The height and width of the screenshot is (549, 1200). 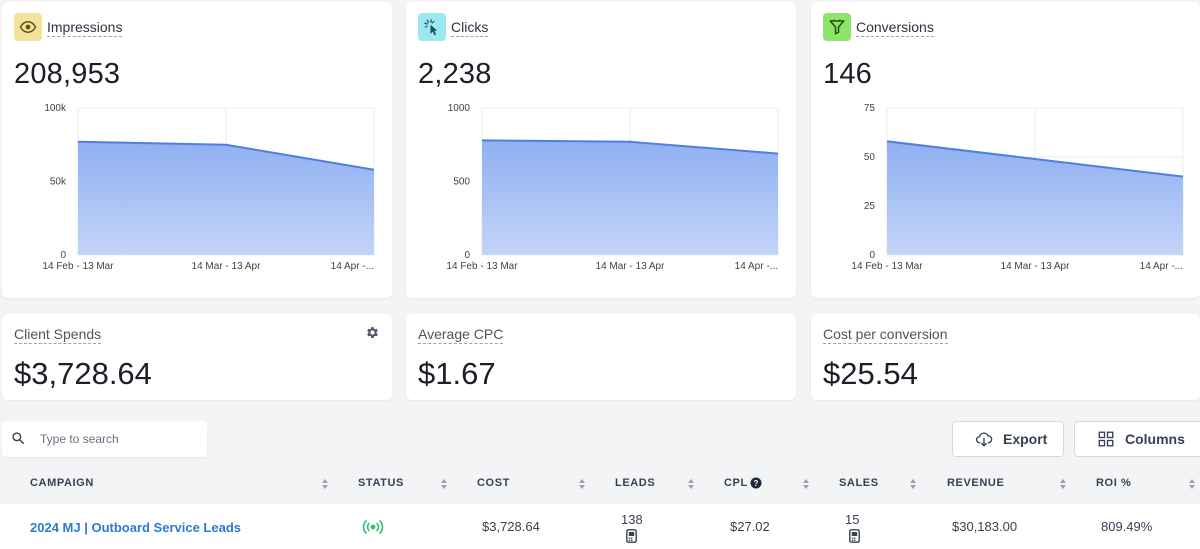 I want to click on conversions-value: 146, so click(x=847, y=74).